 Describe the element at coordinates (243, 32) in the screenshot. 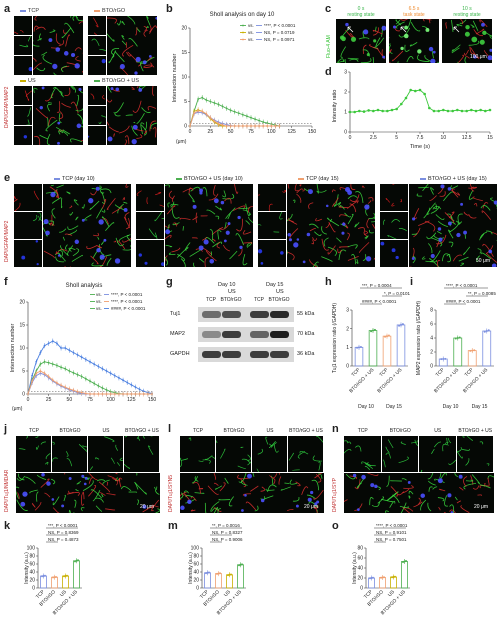

I see `legend-marker` at that location.